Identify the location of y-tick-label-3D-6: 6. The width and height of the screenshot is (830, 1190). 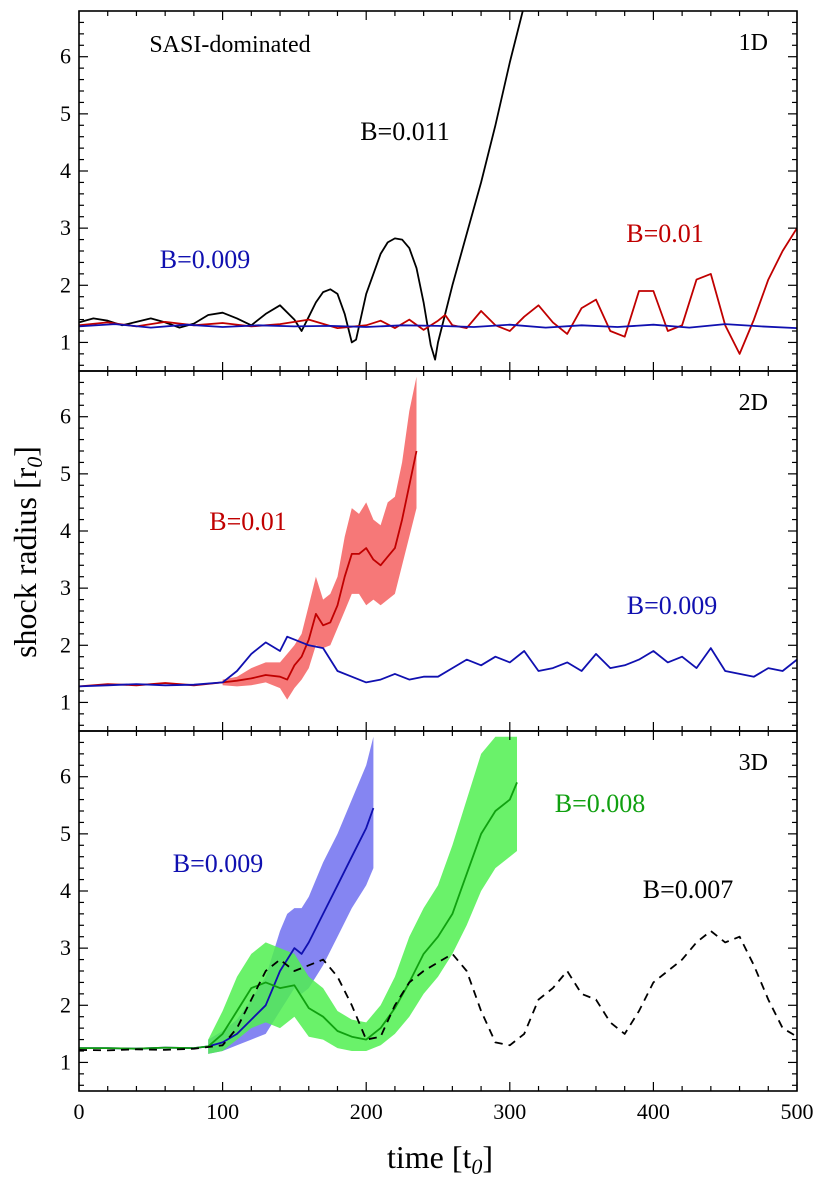
(65, 776).